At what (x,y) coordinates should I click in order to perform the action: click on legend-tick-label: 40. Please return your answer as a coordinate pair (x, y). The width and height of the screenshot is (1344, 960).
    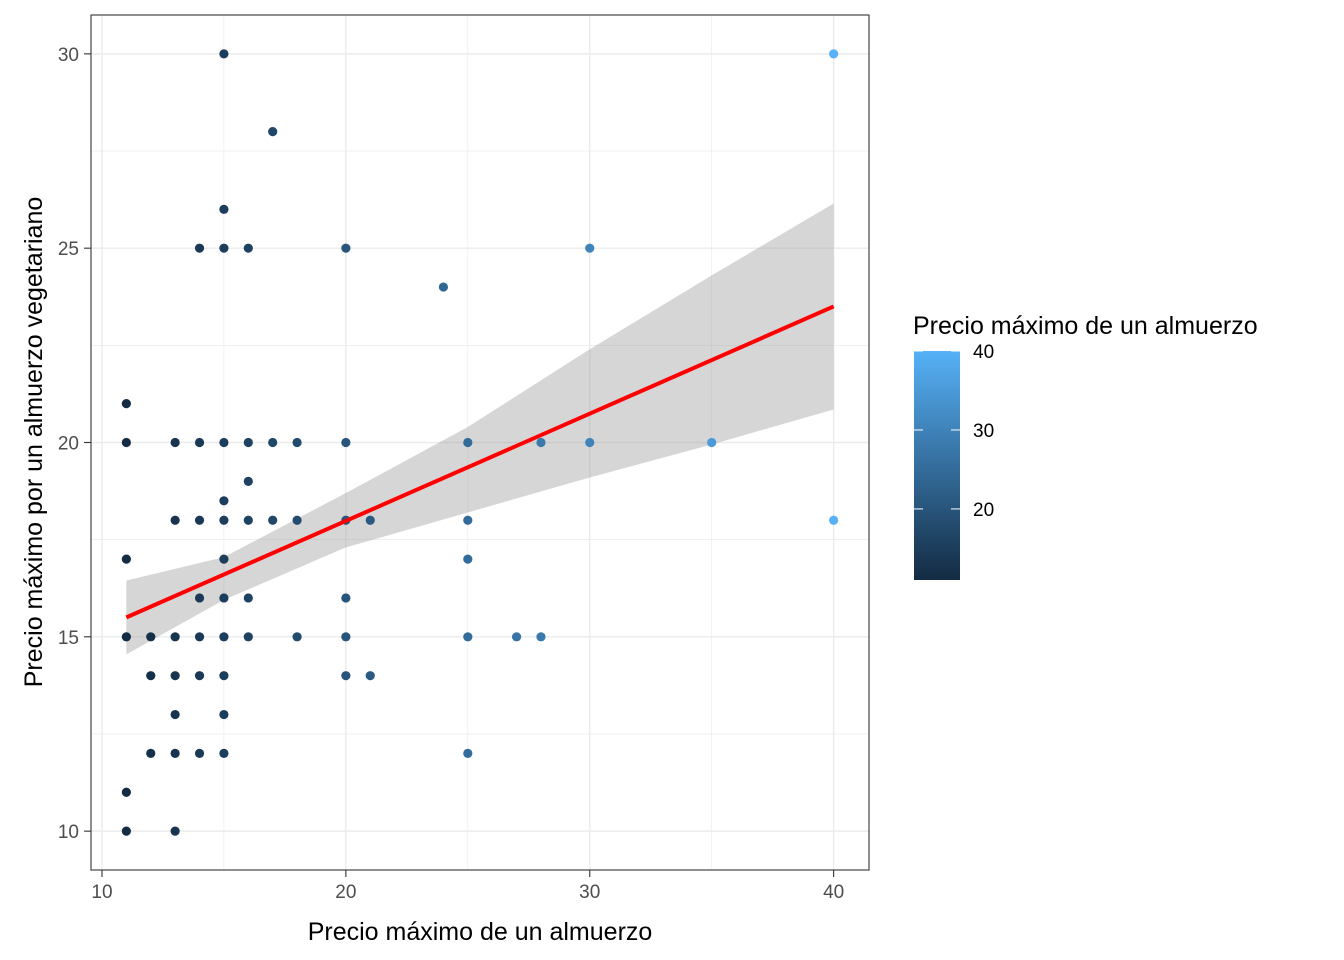
    Looking at the image, I should click on (983, 352).